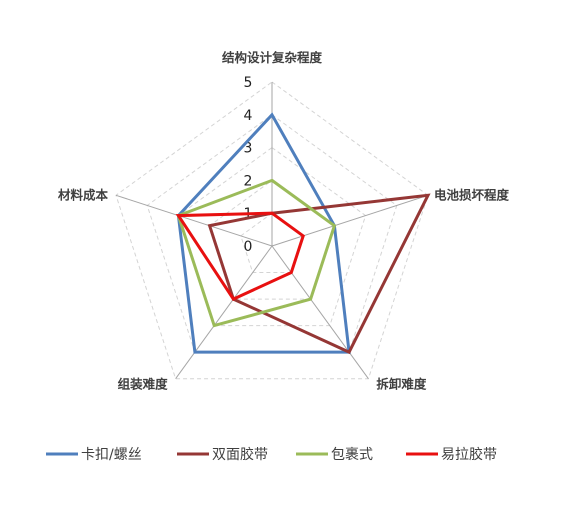 Image resolution: width=581 pixels, height=506 pixels. I want to click on axis-label-2: 电池损坏程度, so click(472, 194).